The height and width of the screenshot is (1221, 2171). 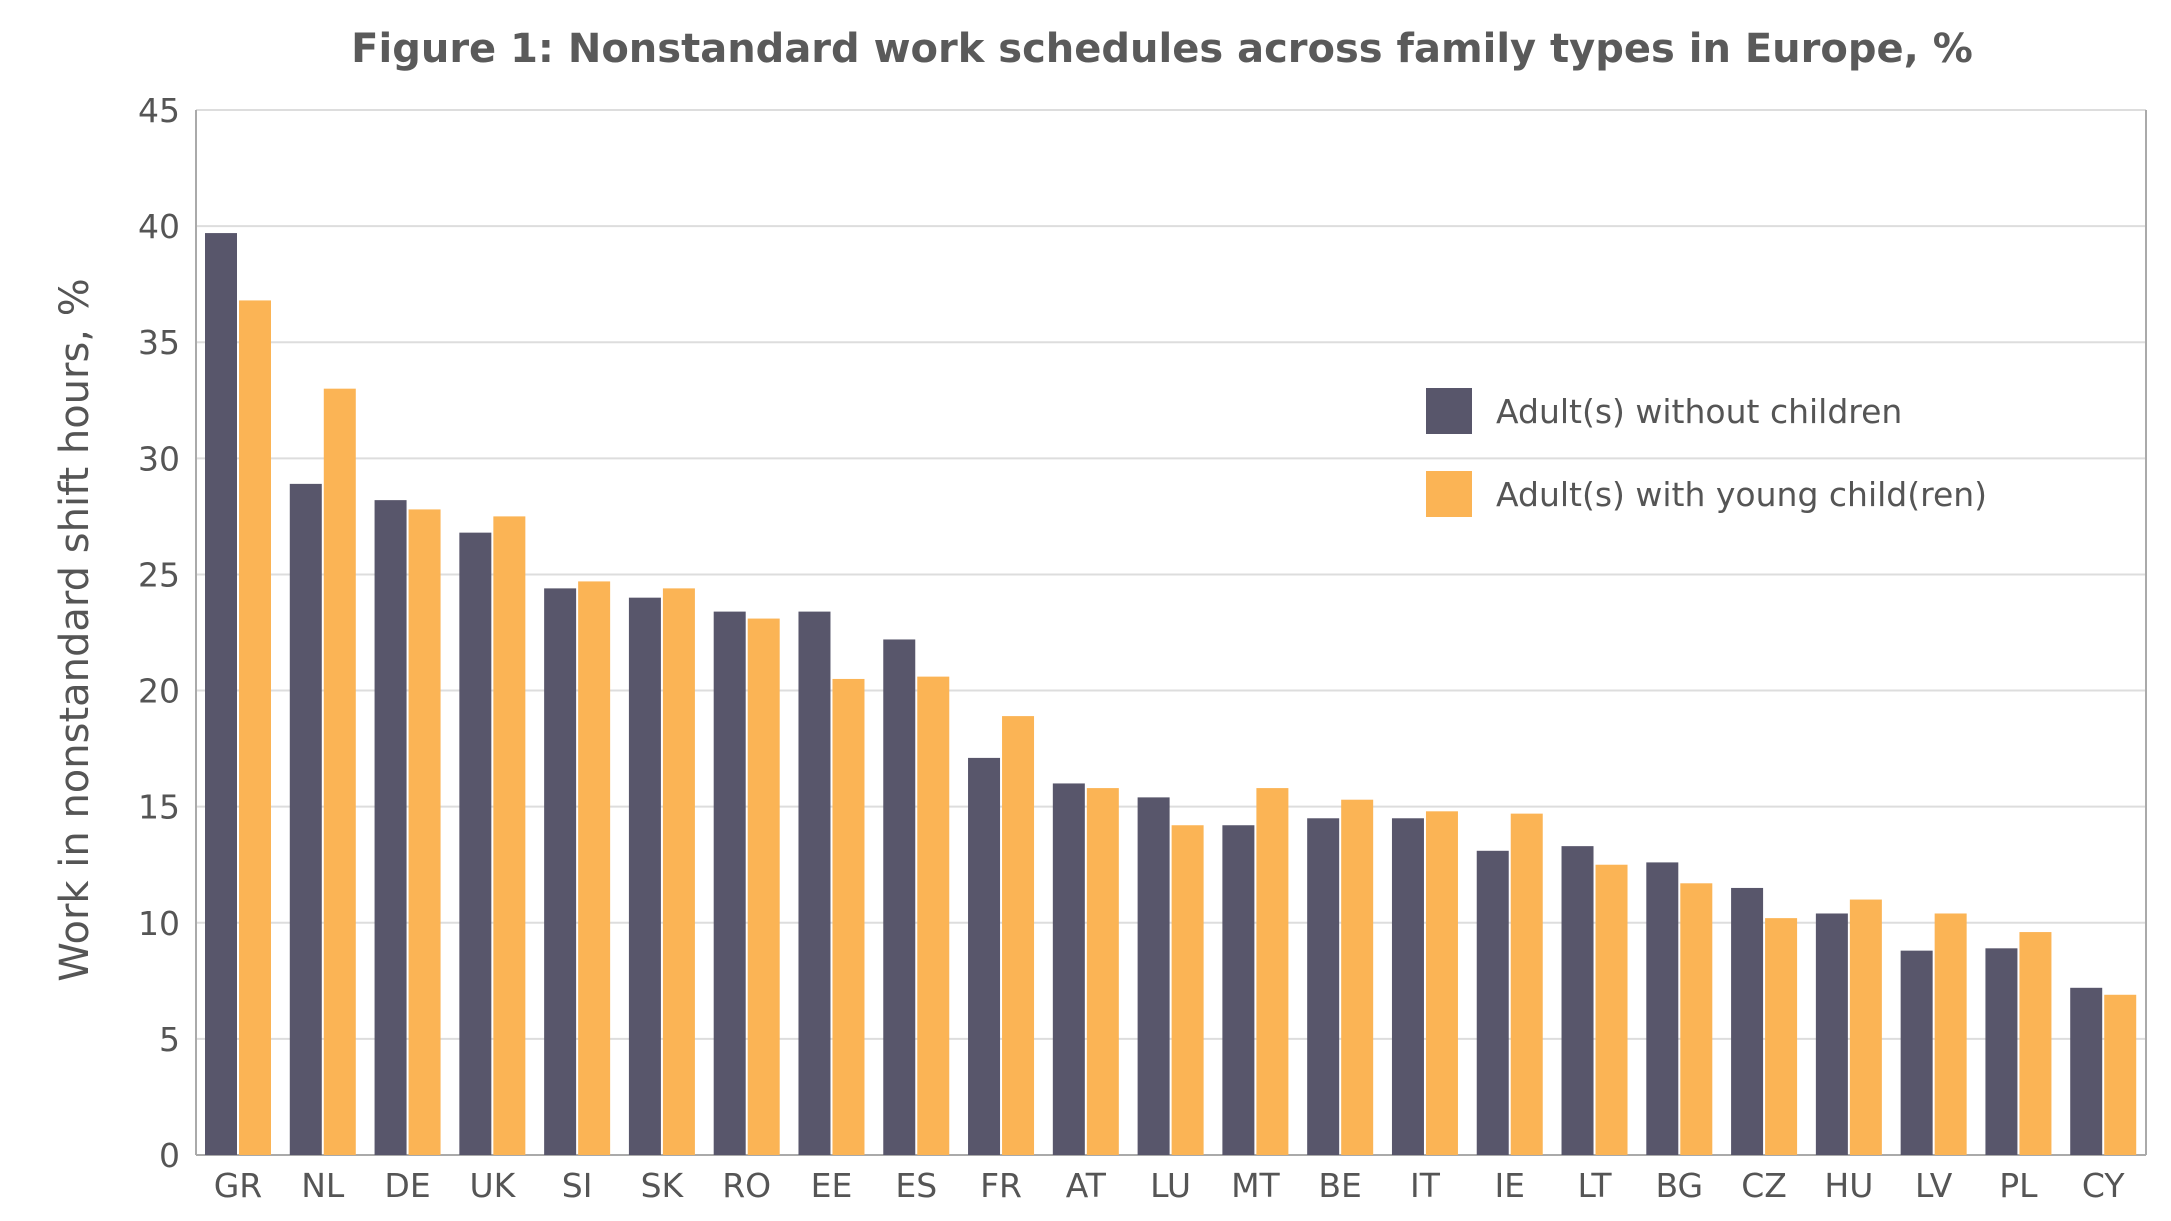 I want to click on x-tick-label-pl: PL, so click(x=2018, y=1185).